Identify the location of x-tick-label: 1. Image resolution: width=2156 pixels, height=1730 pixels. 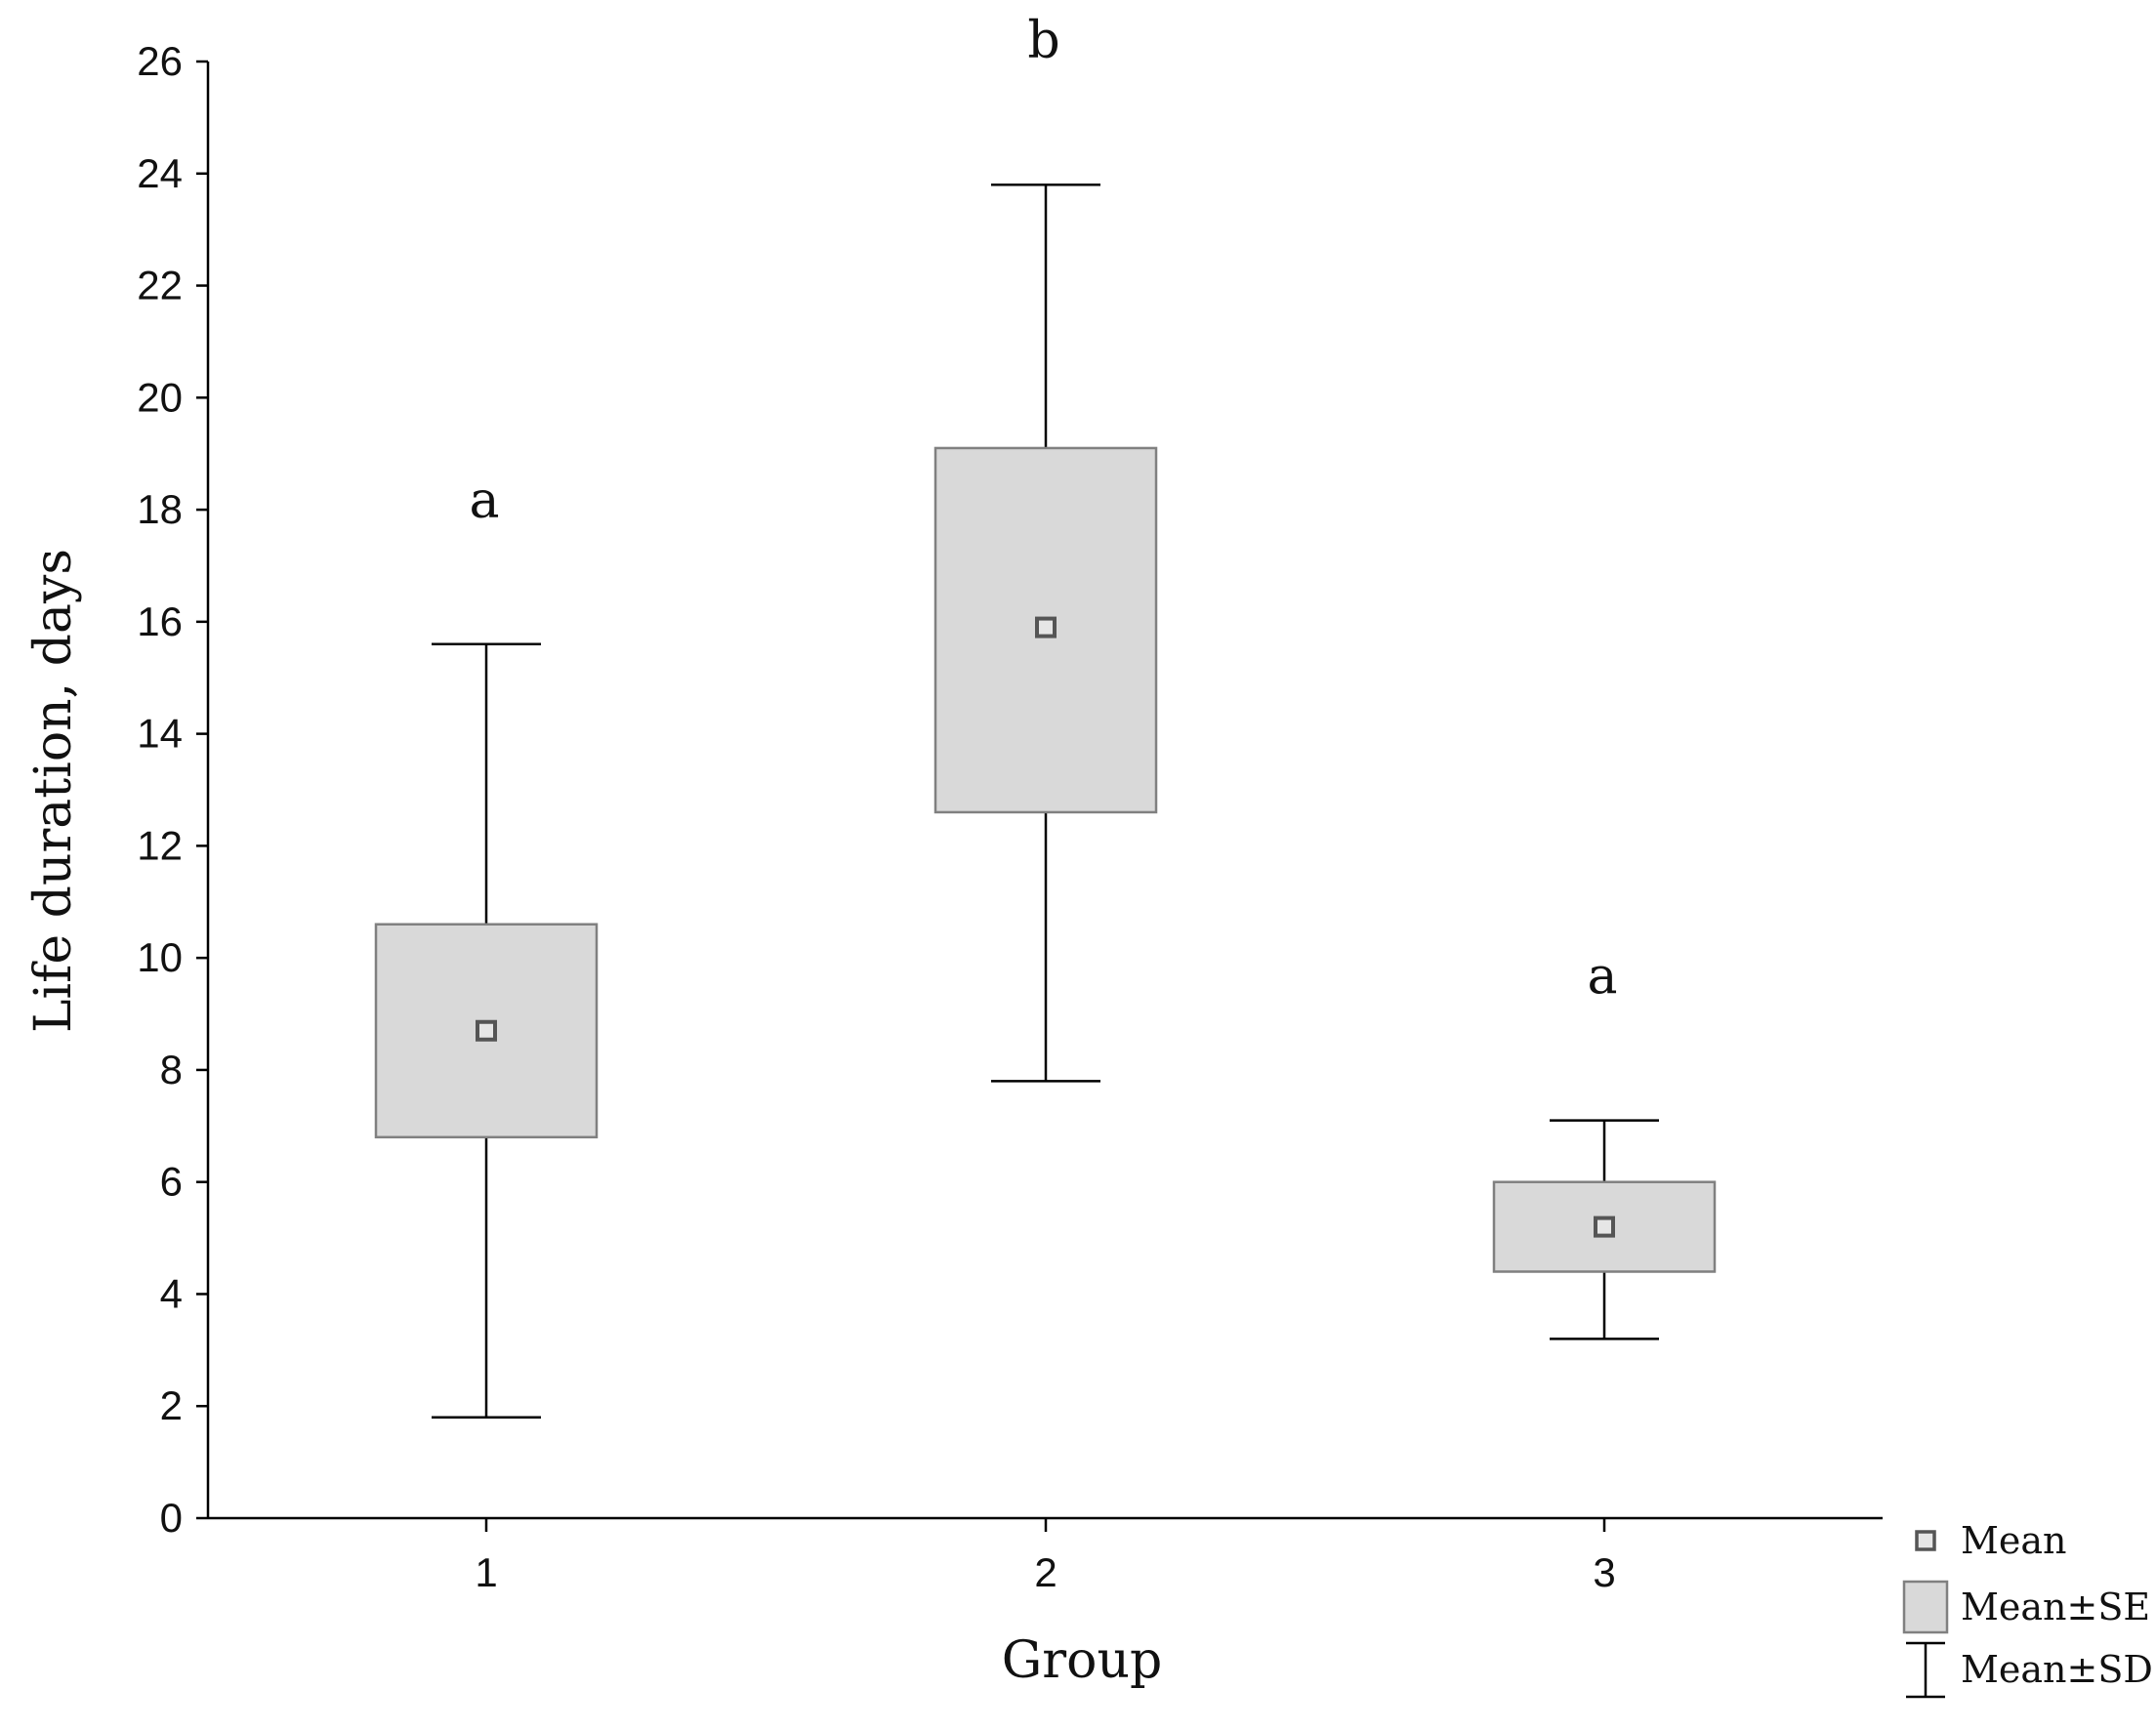
(486, 1572).